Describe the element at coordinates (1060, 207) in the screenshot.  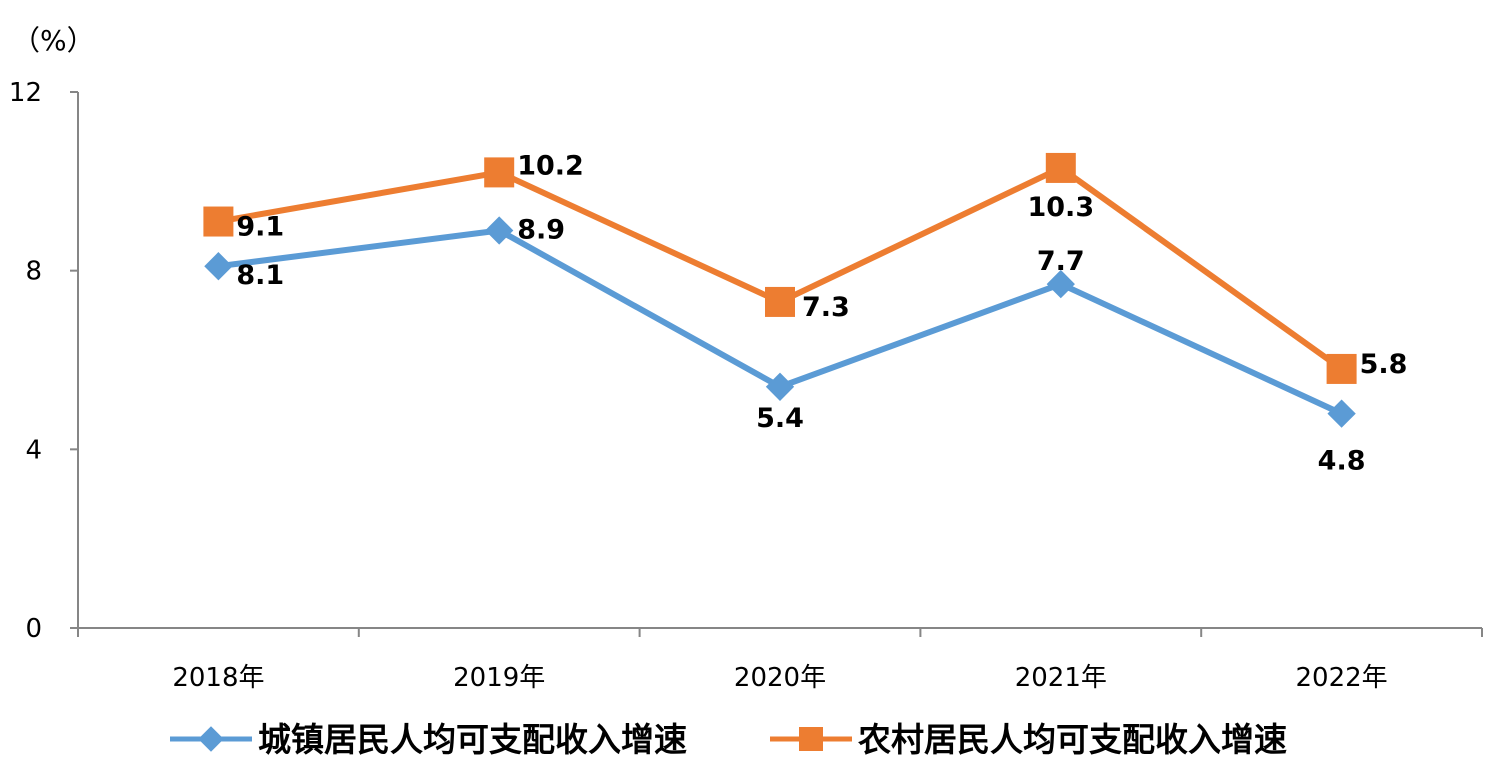
I see `data-label: 10.3` at that location.